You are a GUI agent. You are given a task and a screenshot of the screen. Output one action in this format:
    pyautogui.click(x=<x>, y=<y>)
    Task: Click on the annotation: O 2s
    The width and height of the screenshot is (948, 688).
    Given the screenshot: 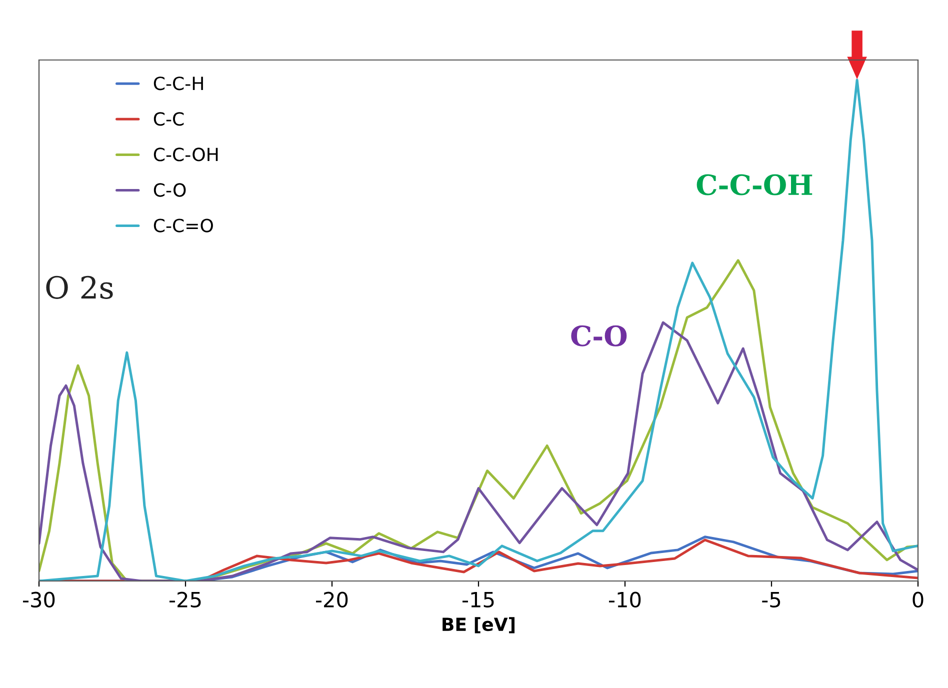 What is the action you would take?
    pyautogui.click(x=79, y=287)
    